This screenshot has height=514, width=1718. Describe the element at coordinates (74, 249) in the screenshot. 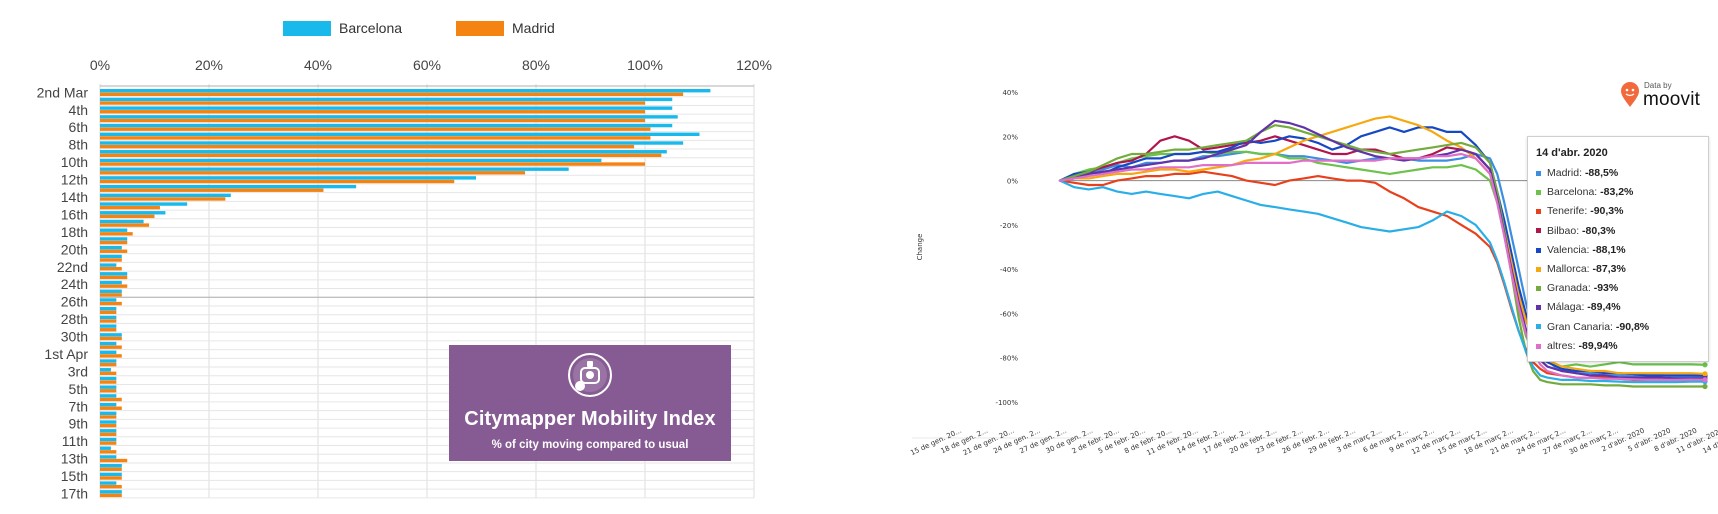

I see `y-tick-label: 20th` at that location.